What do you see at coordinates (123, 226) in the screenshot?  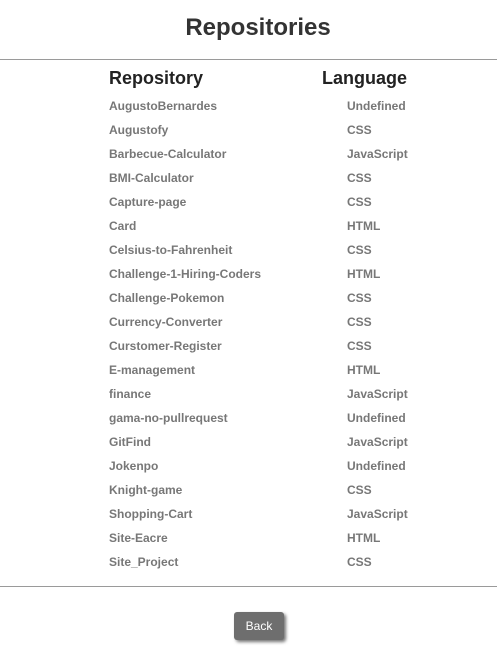 I see `repository-name: Card` at bounding box center [123, 226].